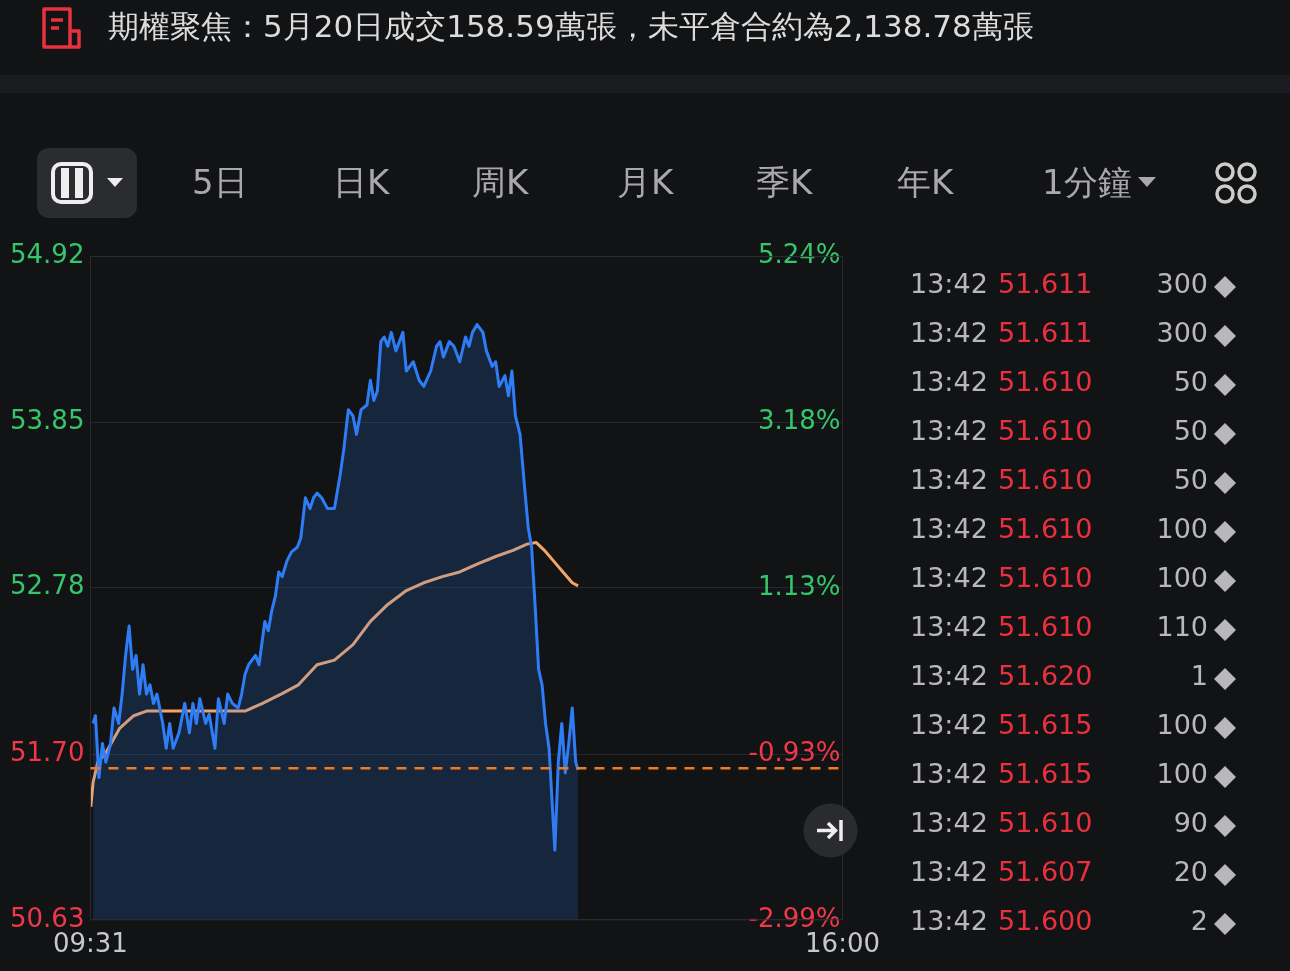 Image resolution: width=1290 pixels, height=971 pixels. Describe the element at coordinates (925, 182) in the screenshot. I see `text: 年K` at that location.